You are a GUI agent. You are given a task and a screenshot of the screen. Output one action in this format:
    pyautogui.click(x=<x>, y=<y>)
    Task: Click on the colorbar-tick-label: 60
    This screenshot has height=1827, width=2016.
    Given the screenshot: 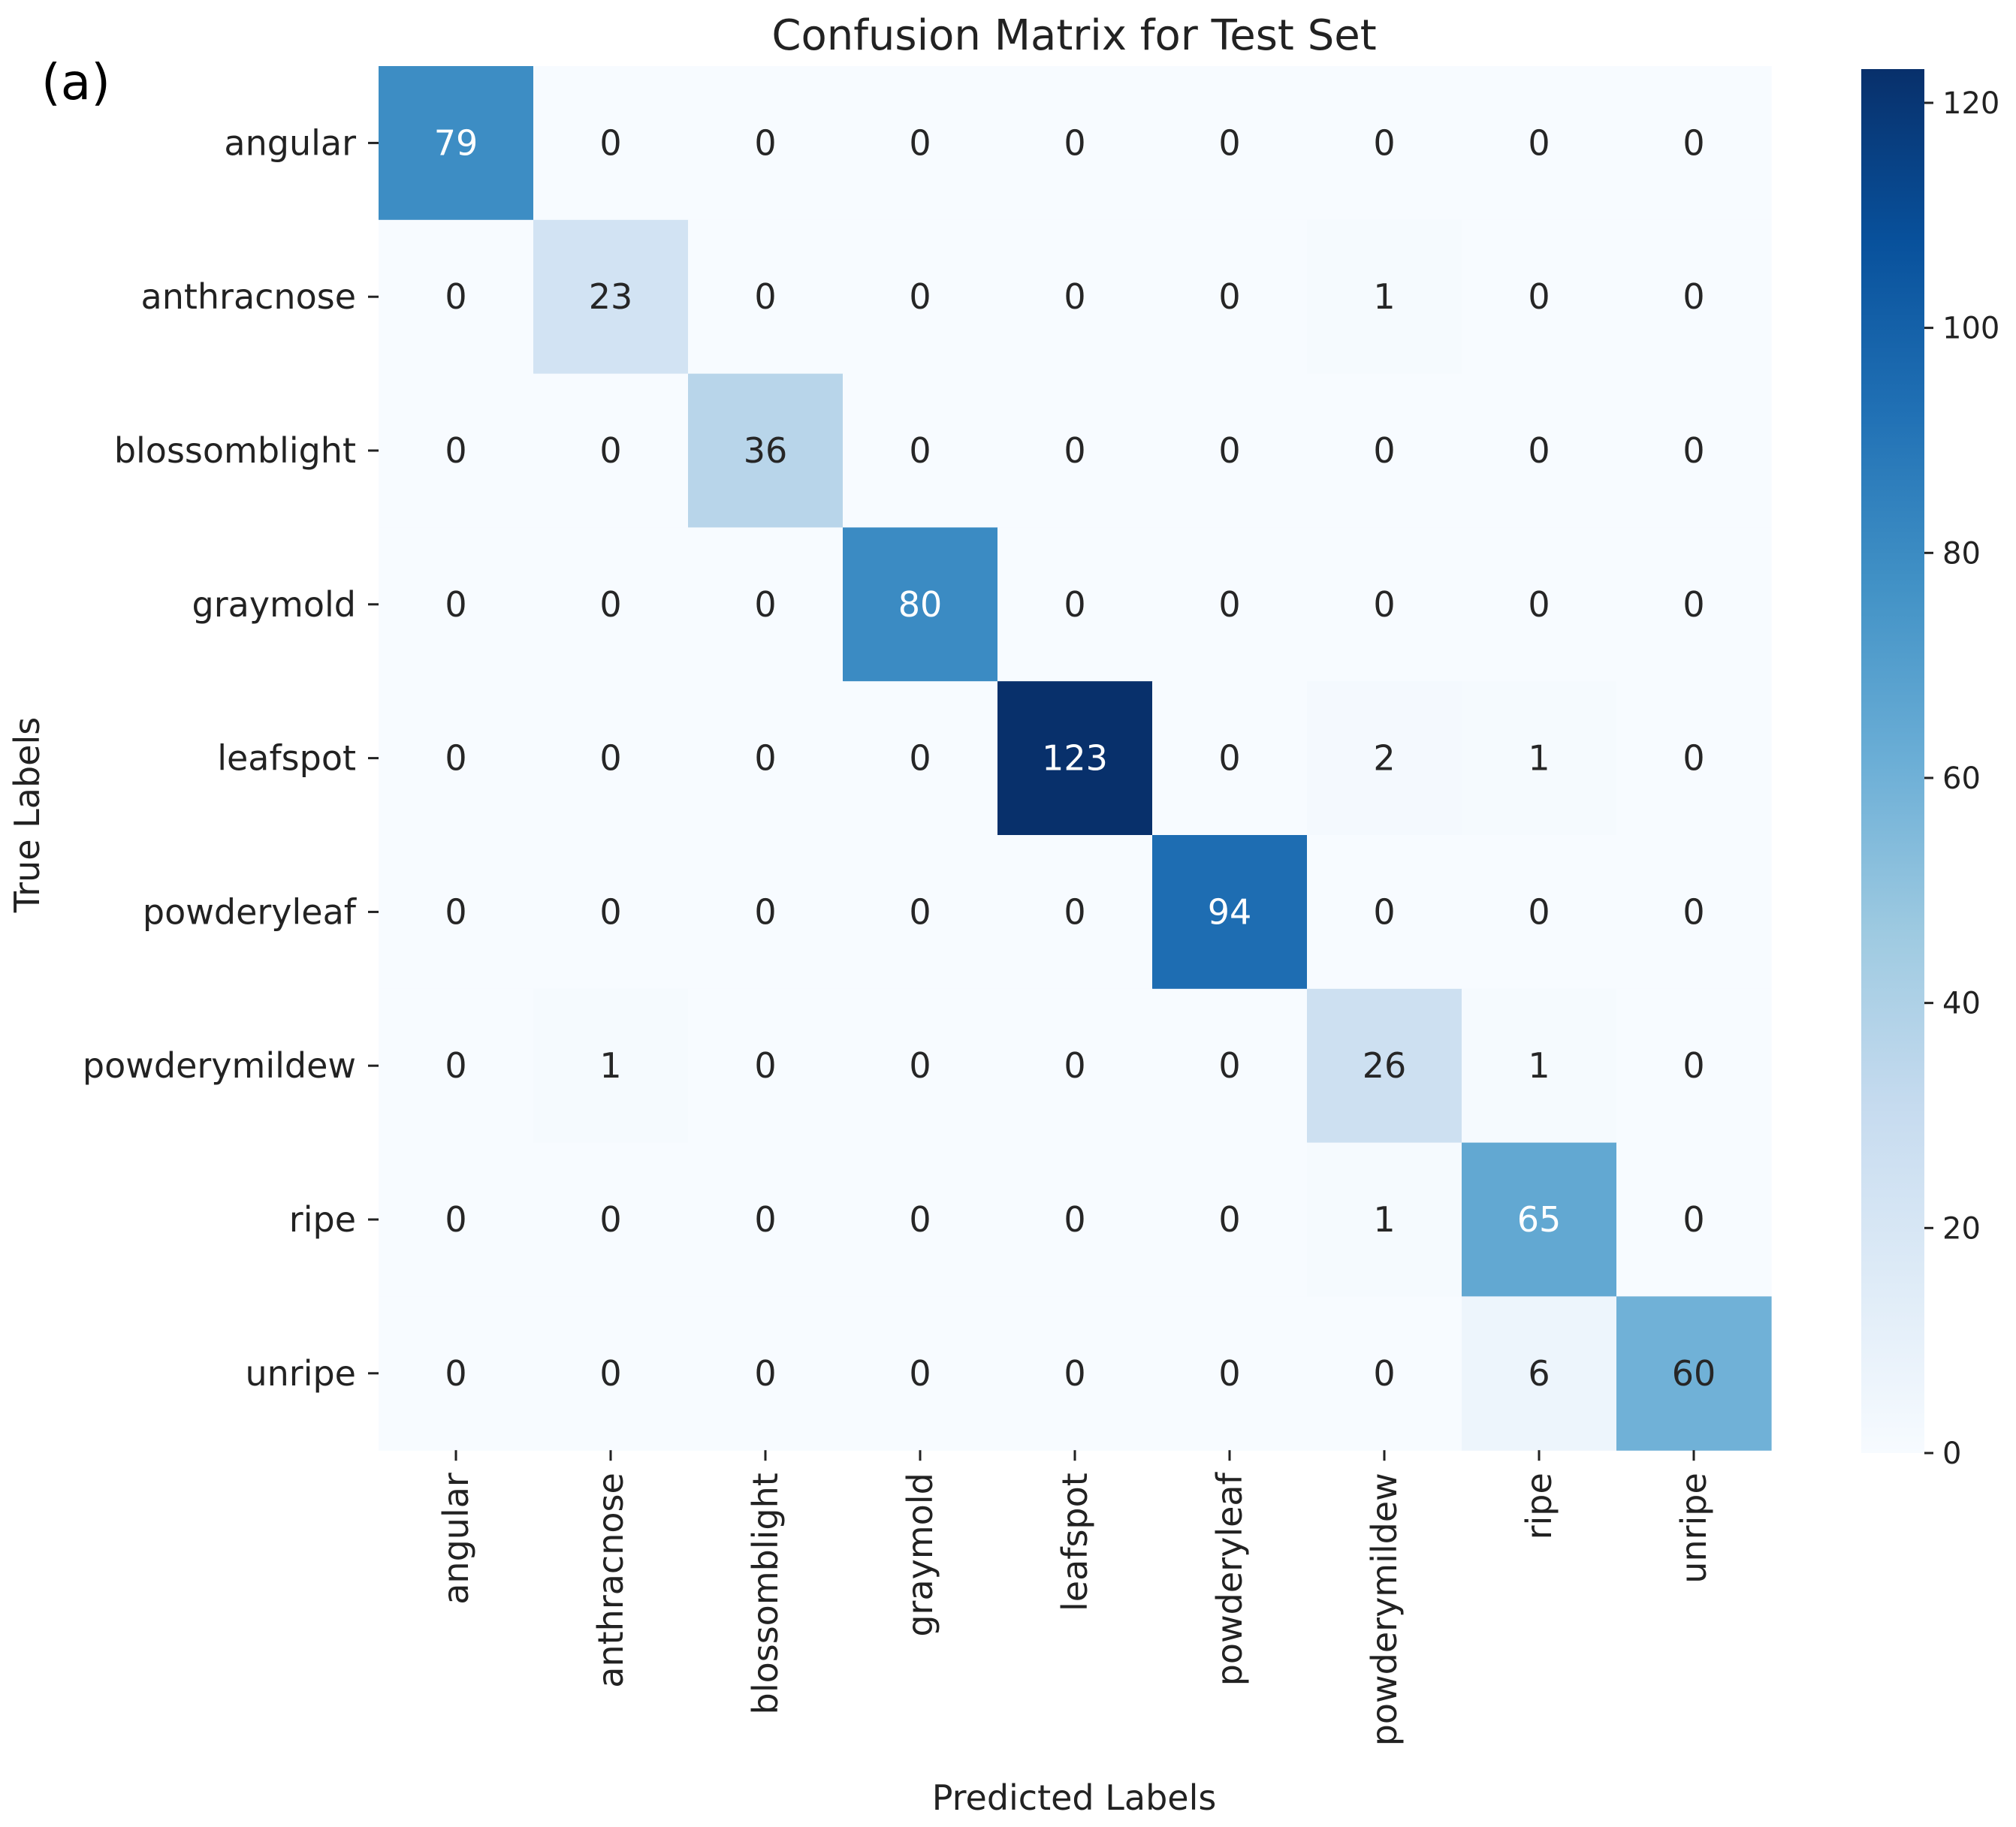 What is the action you would take?
    pyautogui.click(x=1961, y=779)
    